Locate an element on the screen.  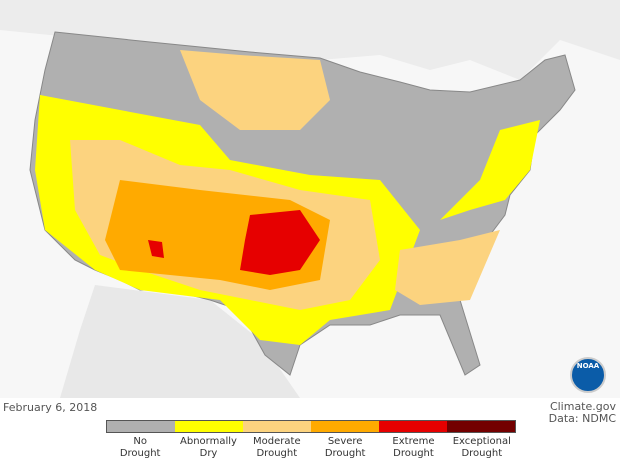
legend-label: Severe Drought is located at coordinates (345, 447).